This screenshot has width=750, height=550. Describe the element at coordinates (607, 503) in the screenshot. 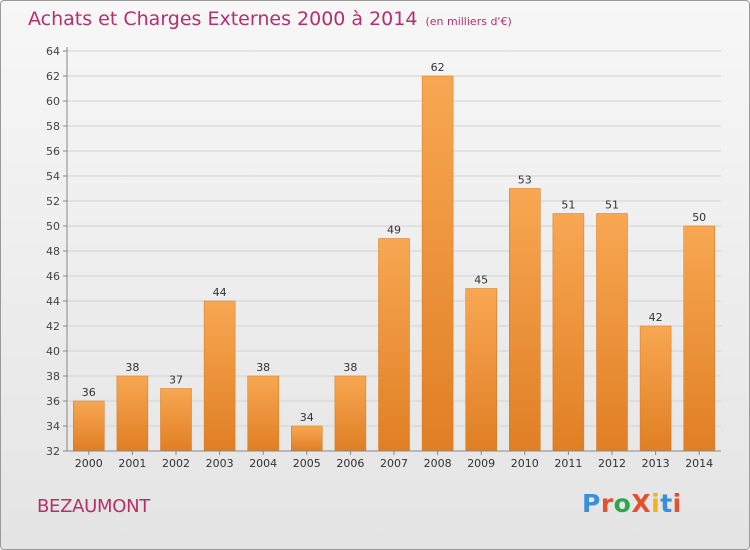

I see `logo-letter: r` at that location.